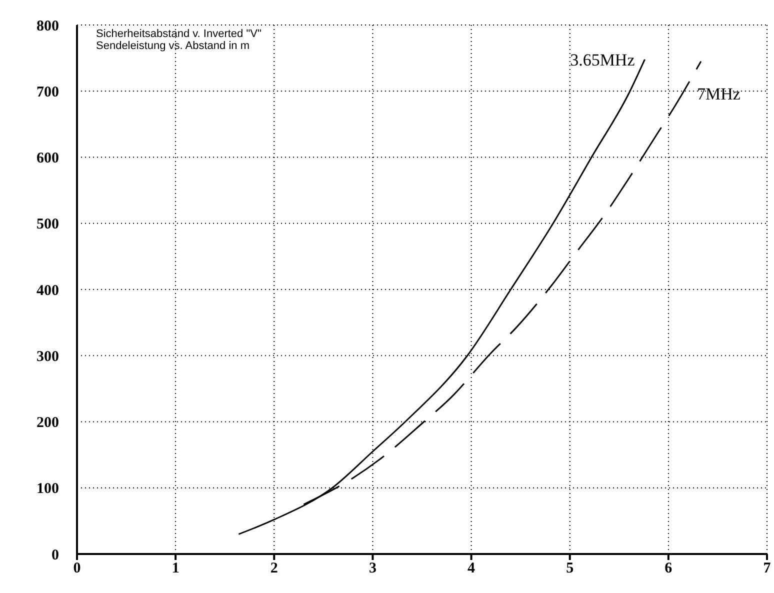 This screenshot has height=593, width=774. What do you see at coordinates (176, 568) in the screenshot?
I see `x-tick-label: 1` at bounding box center [176, 568].